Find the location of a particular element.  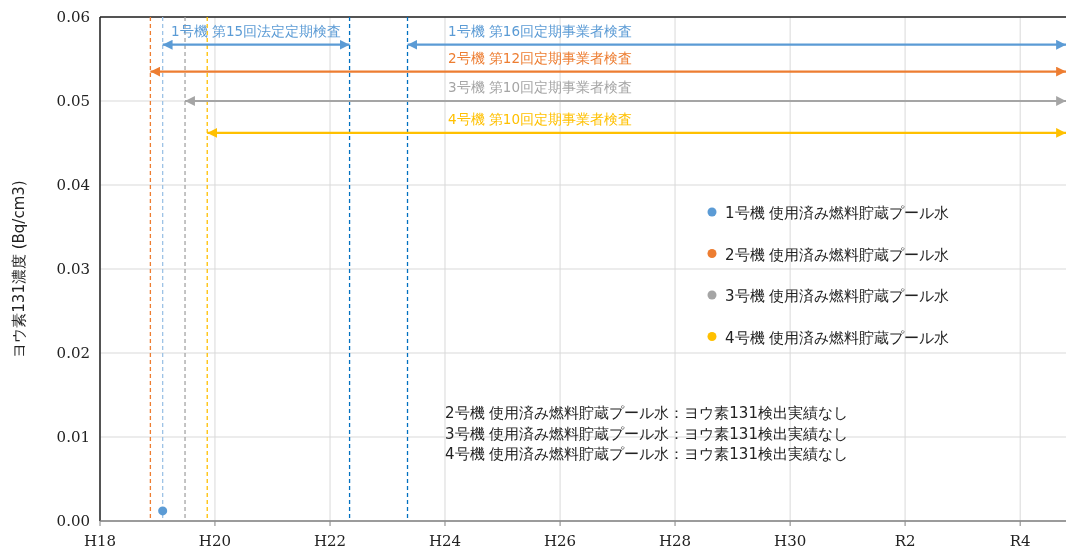

x-tick-label: R2 is located at coordinates (905, 541).